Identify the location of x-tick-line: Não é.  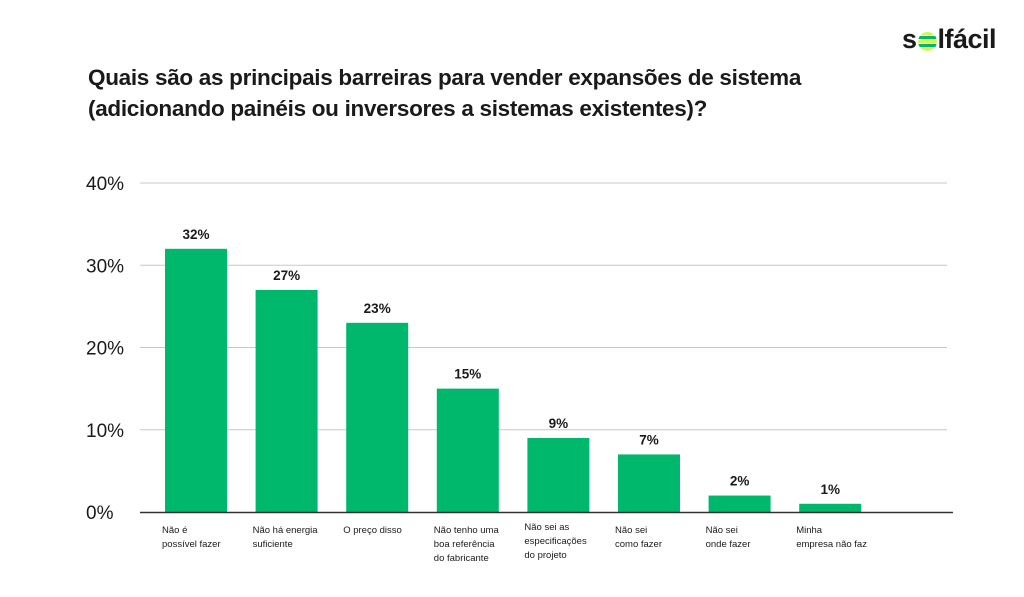
(175, 530).